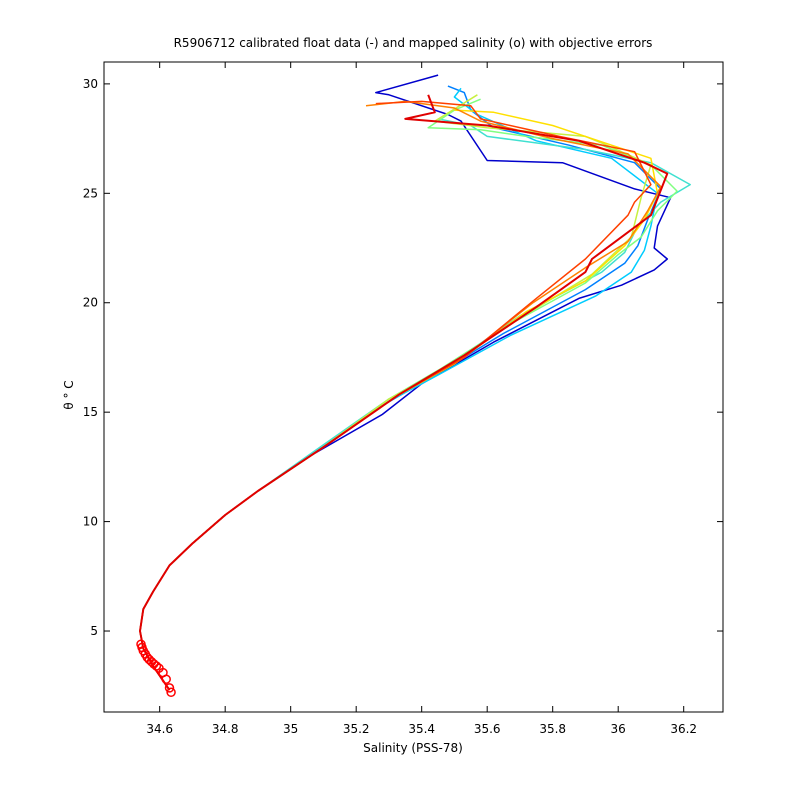 The width and height of the screenshot is (800, 800). Describe the element at coordinates (94, 631) in the screenshot. I see `y-tick-label: 5` at that location.